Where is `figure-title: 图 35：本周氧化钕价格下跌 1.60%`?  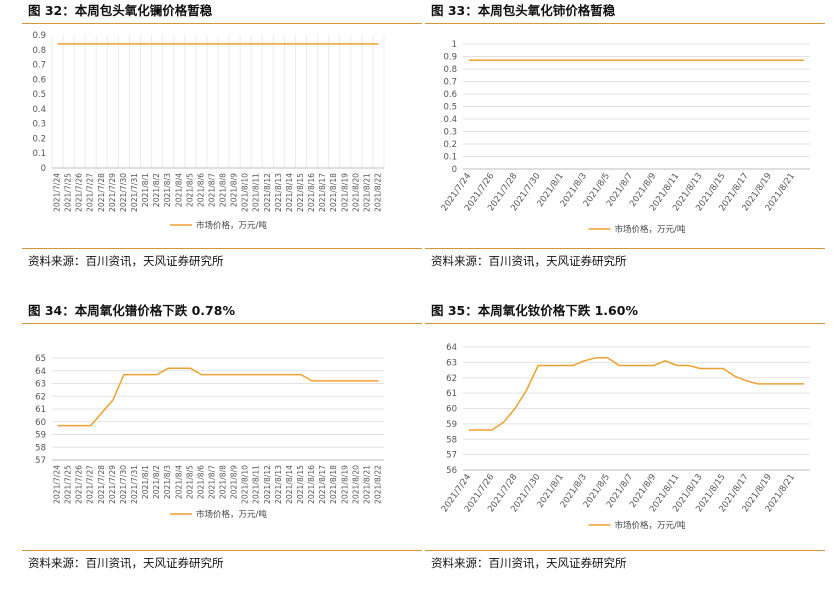 figure-title: 图 35：本周氧化钕价格下跌 1.60% is located at coordinates (625, 312).